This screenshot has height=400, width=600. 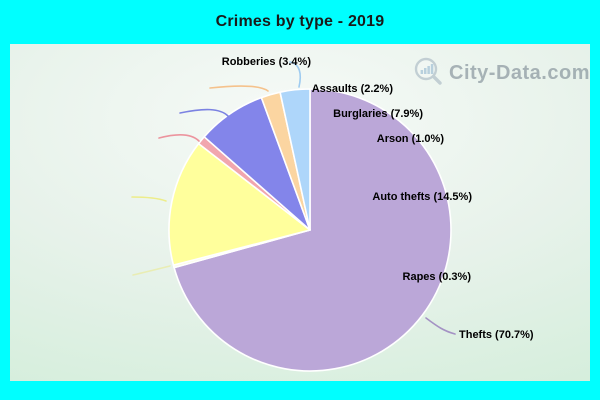 I want to click on title-bar: Crimes by type - 2019, so click(x=300, y=22).